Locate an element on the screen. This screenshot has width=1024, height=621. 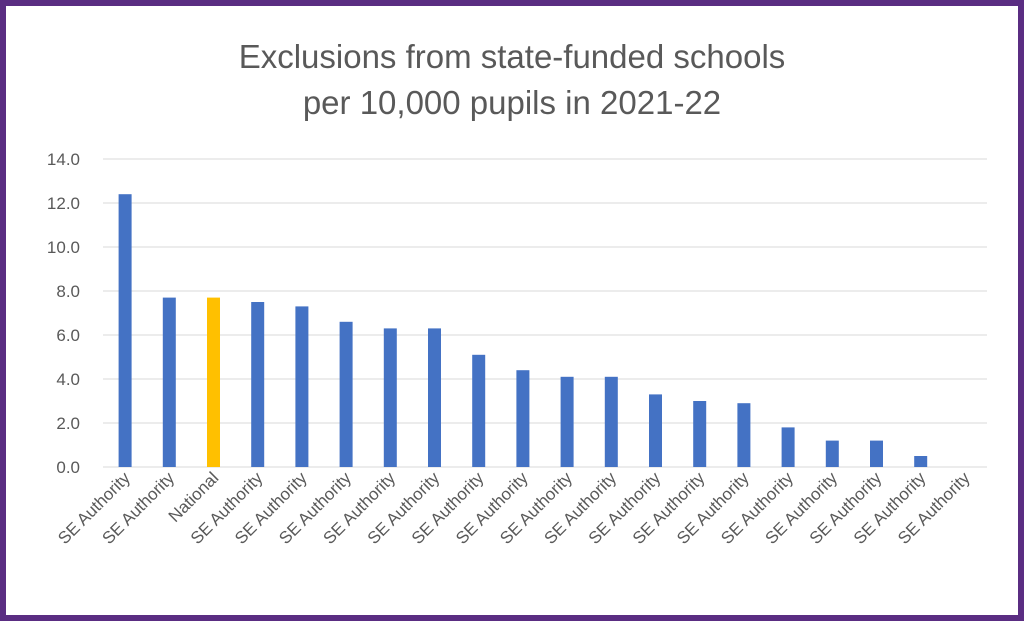
y-tick-label: 12.0 is located at coordinates (63, 203).